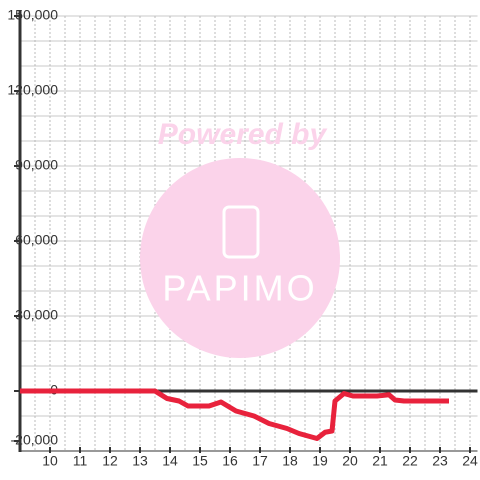 This screenshot has width=480, height=480. Describe the element at coordinates (36, 315) in the screenshot. I see `y-tick-label: 30,000` at that location.